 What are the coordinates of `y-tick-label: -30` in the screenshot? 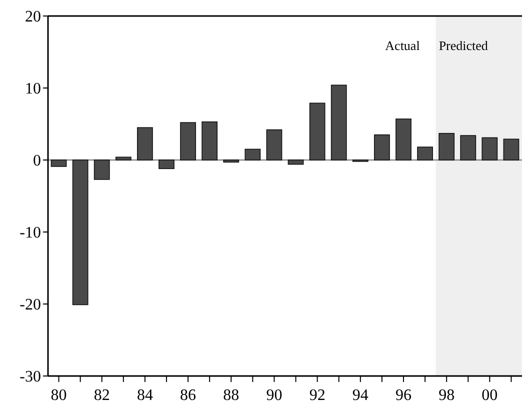 It's located at (30, 377).